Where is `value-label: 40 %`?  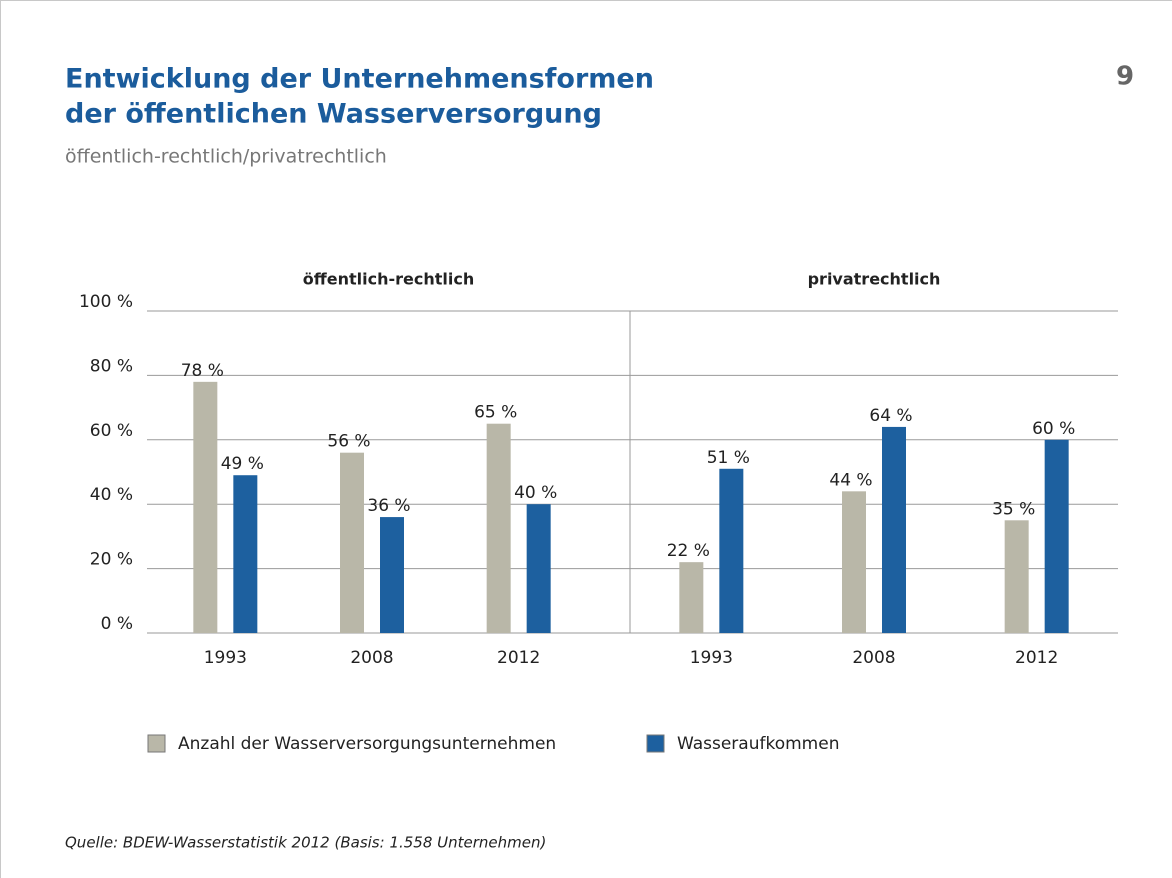
value-label: 40 % is located at coordinates (535, 493).